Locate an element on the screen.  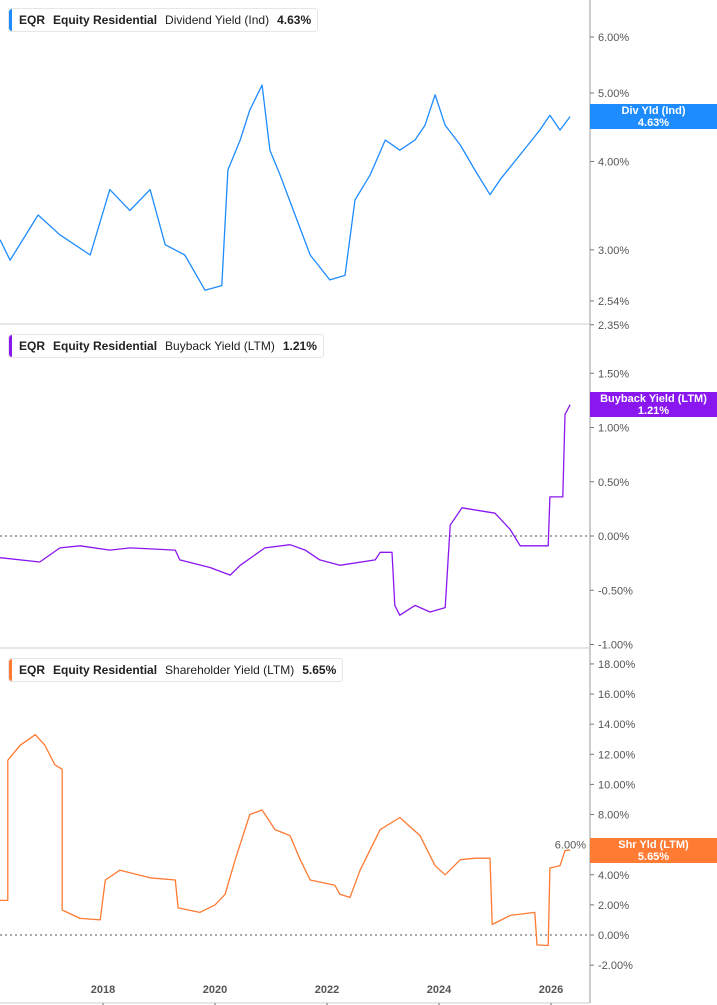
x-tick-label: 2022 is located at coordinates (327, 990).